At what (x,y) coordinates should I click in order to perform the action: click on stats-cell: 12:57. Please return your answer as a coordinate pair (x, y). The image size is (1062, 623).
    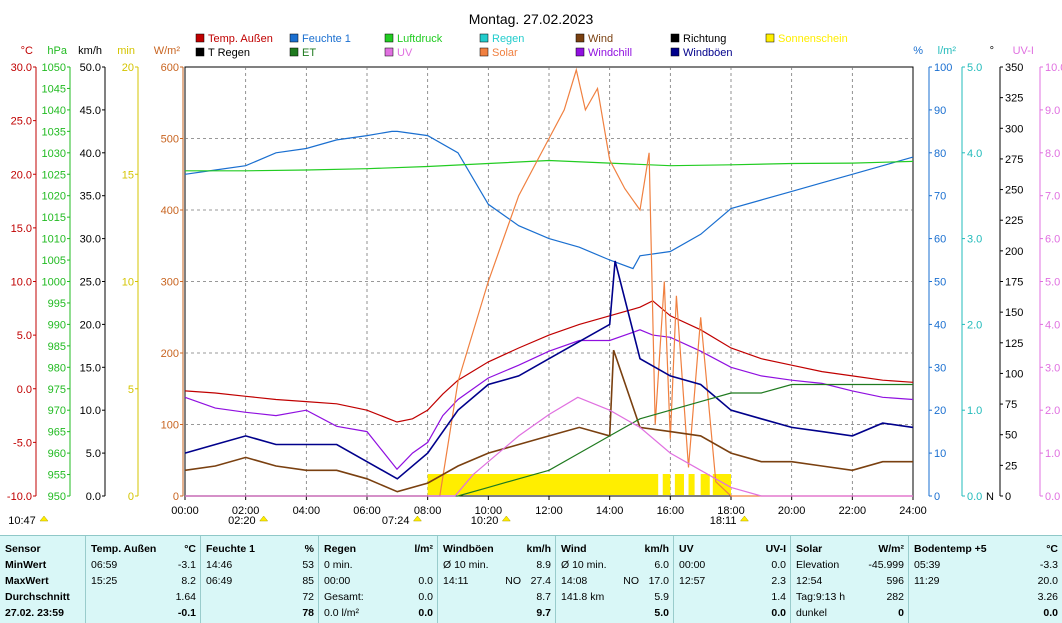
    Looking at the image, I should click on (692, 581).